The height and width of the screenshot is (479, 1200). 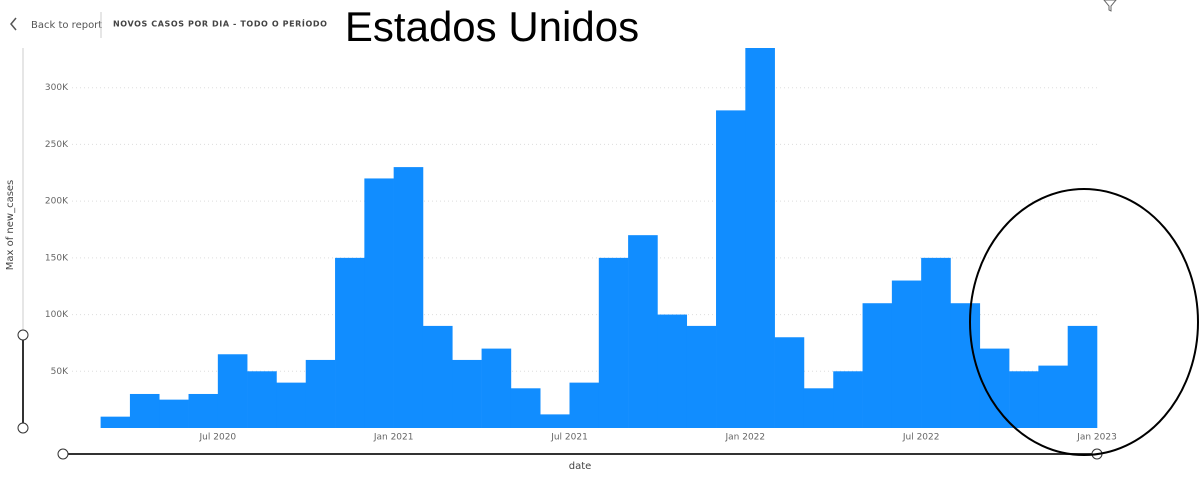 I want to click on x-tick-label: Jul 2021, so click(x=569, y=438).